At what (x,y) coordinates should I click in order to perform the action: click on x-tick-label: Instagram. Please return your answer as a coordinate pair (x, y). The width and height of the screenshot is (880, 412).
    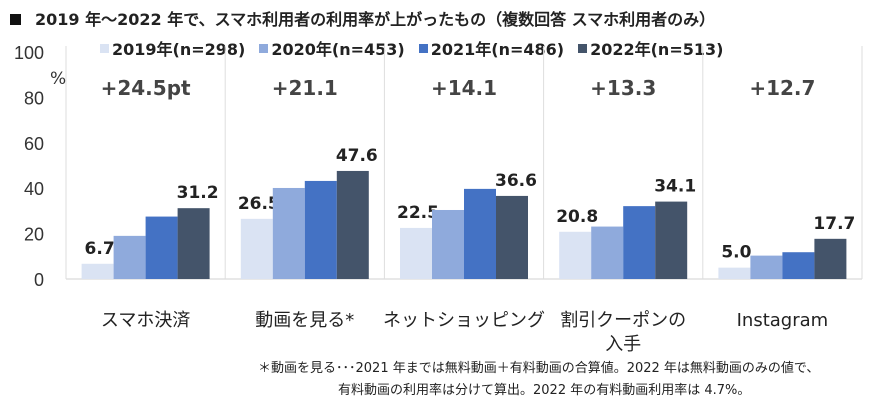
    Looking at the image, I should click on (783, 320).